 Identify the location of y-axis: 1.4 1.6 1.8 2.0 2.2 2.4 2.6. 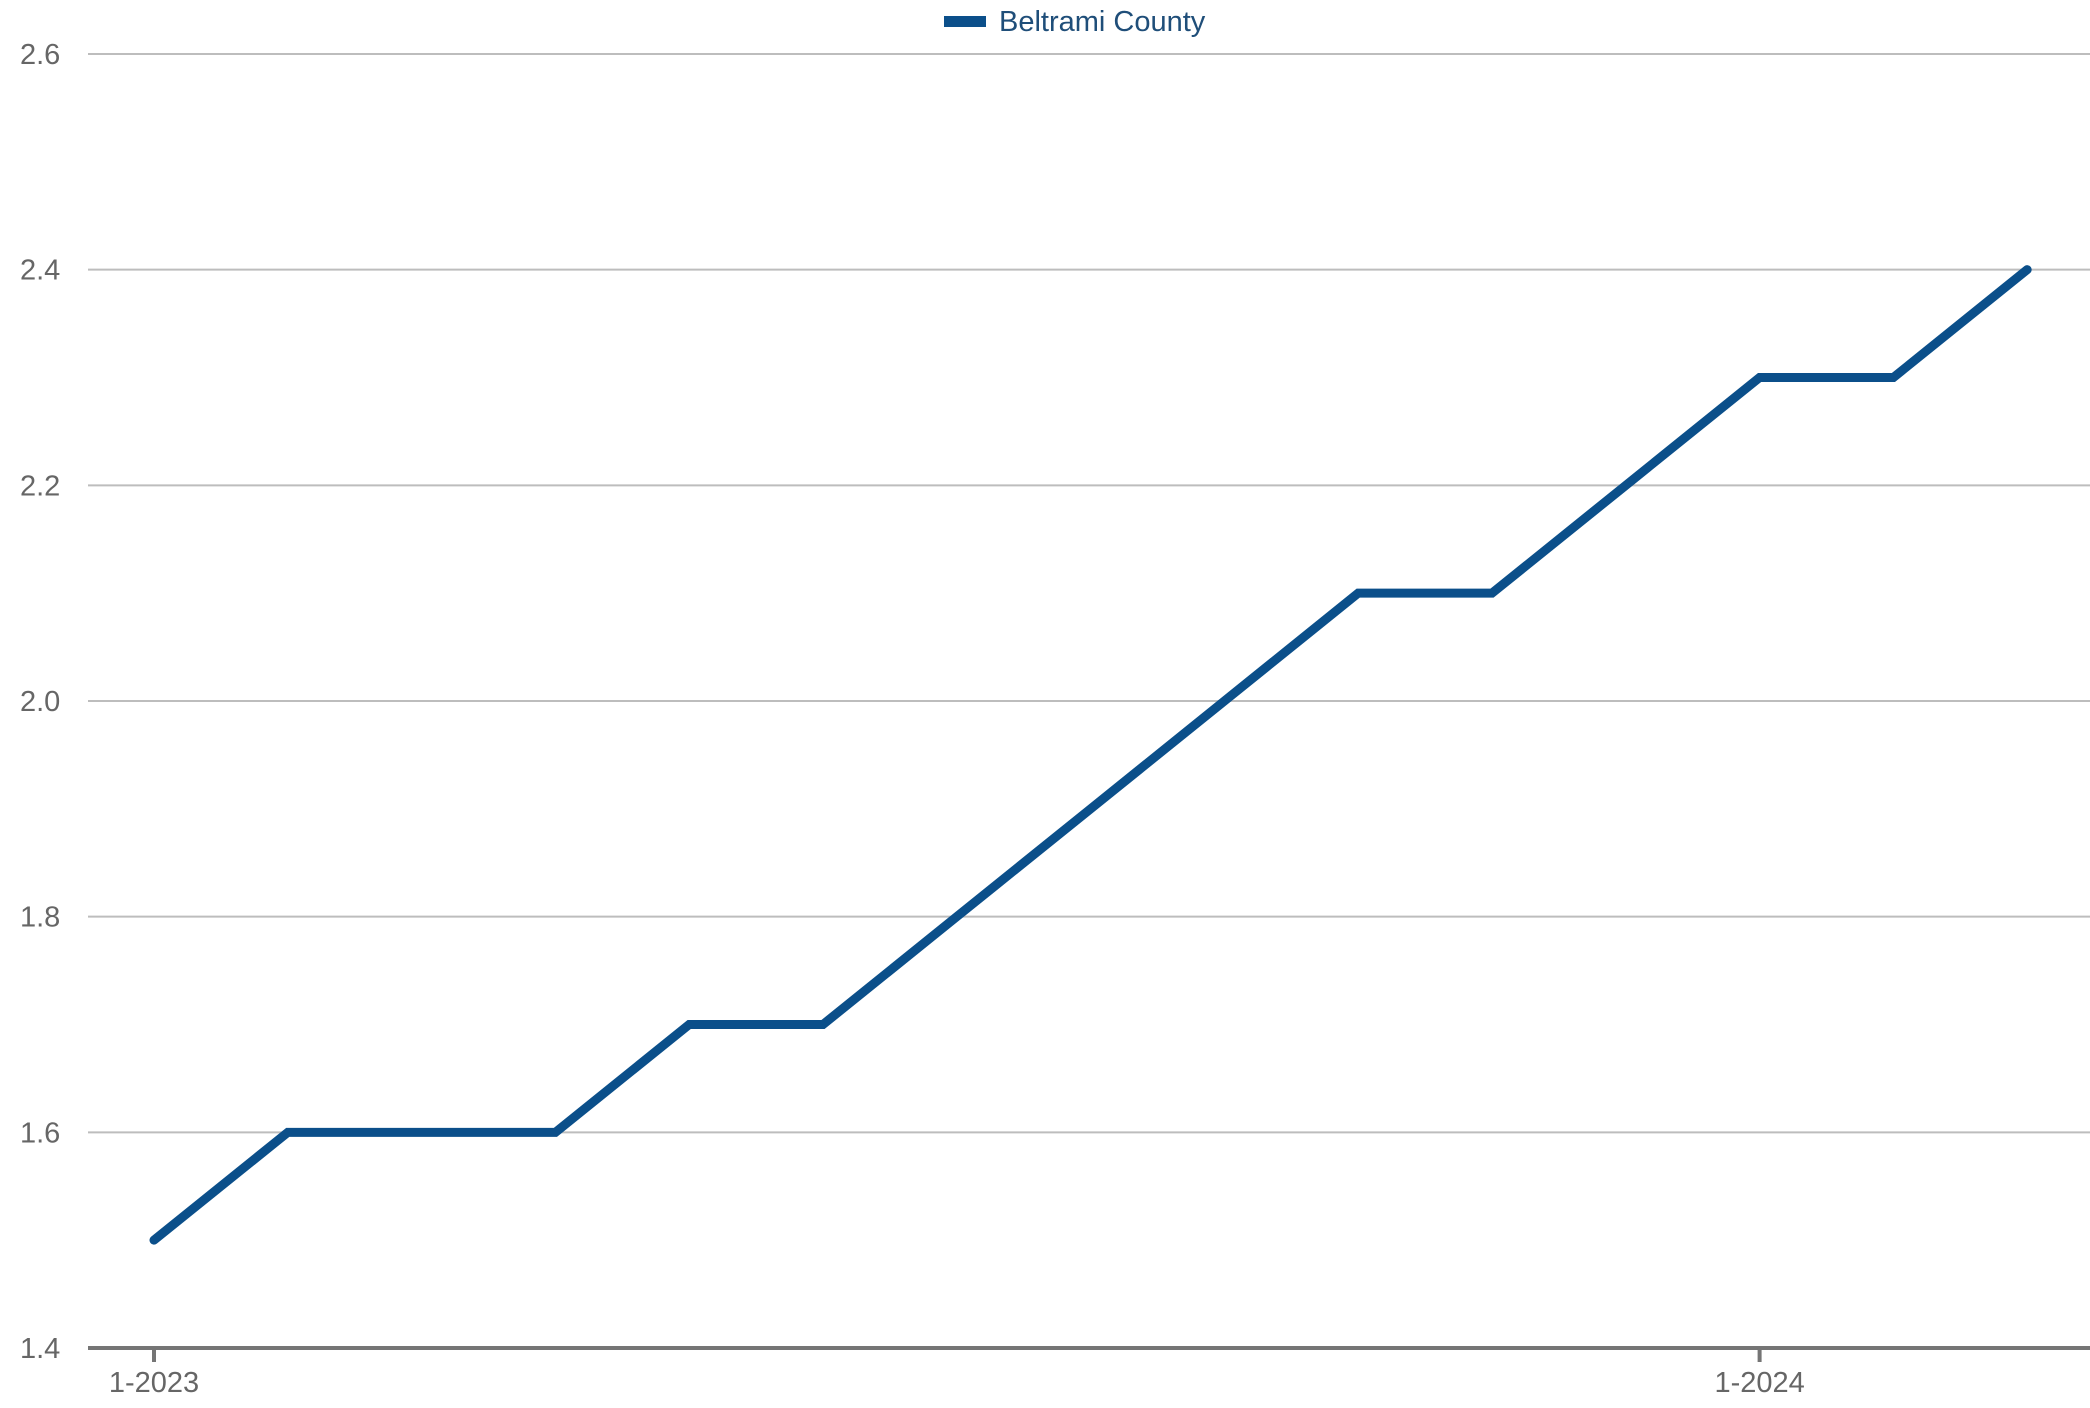
(40, 702).